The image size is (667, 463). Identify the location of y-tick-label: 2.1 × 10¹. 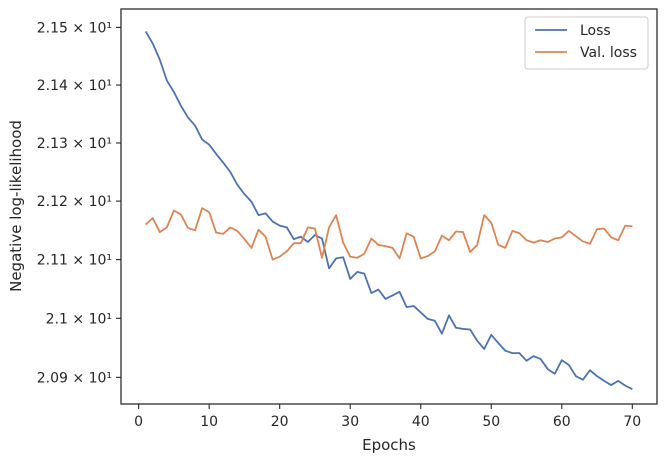
(79, 319).